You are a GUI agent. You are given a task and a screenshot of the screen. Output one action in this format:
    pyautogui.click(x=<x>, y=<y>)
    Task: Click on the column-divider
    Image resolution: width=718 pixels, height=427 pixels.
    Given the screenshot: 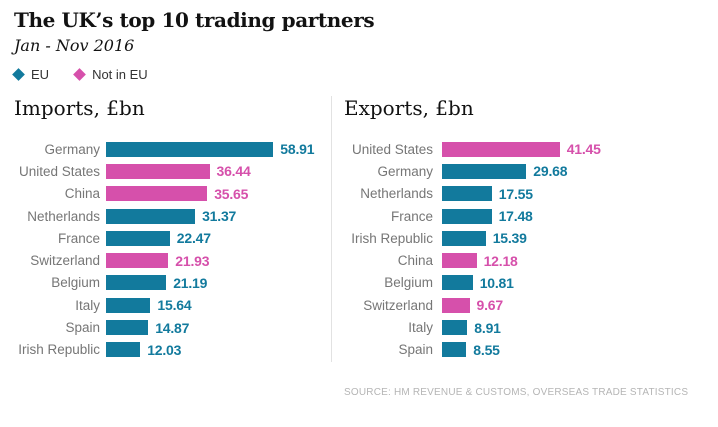 What is the action you would take?
    pyautogui.click(x=331, y=229)
    